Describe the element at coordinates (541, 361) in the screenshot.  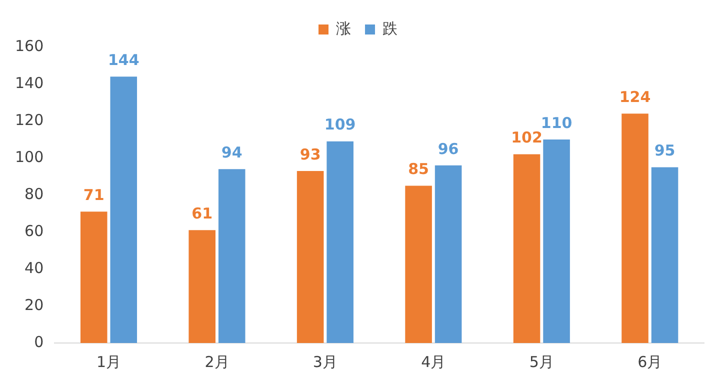
I see `x-tick-label: 5月` at that location.